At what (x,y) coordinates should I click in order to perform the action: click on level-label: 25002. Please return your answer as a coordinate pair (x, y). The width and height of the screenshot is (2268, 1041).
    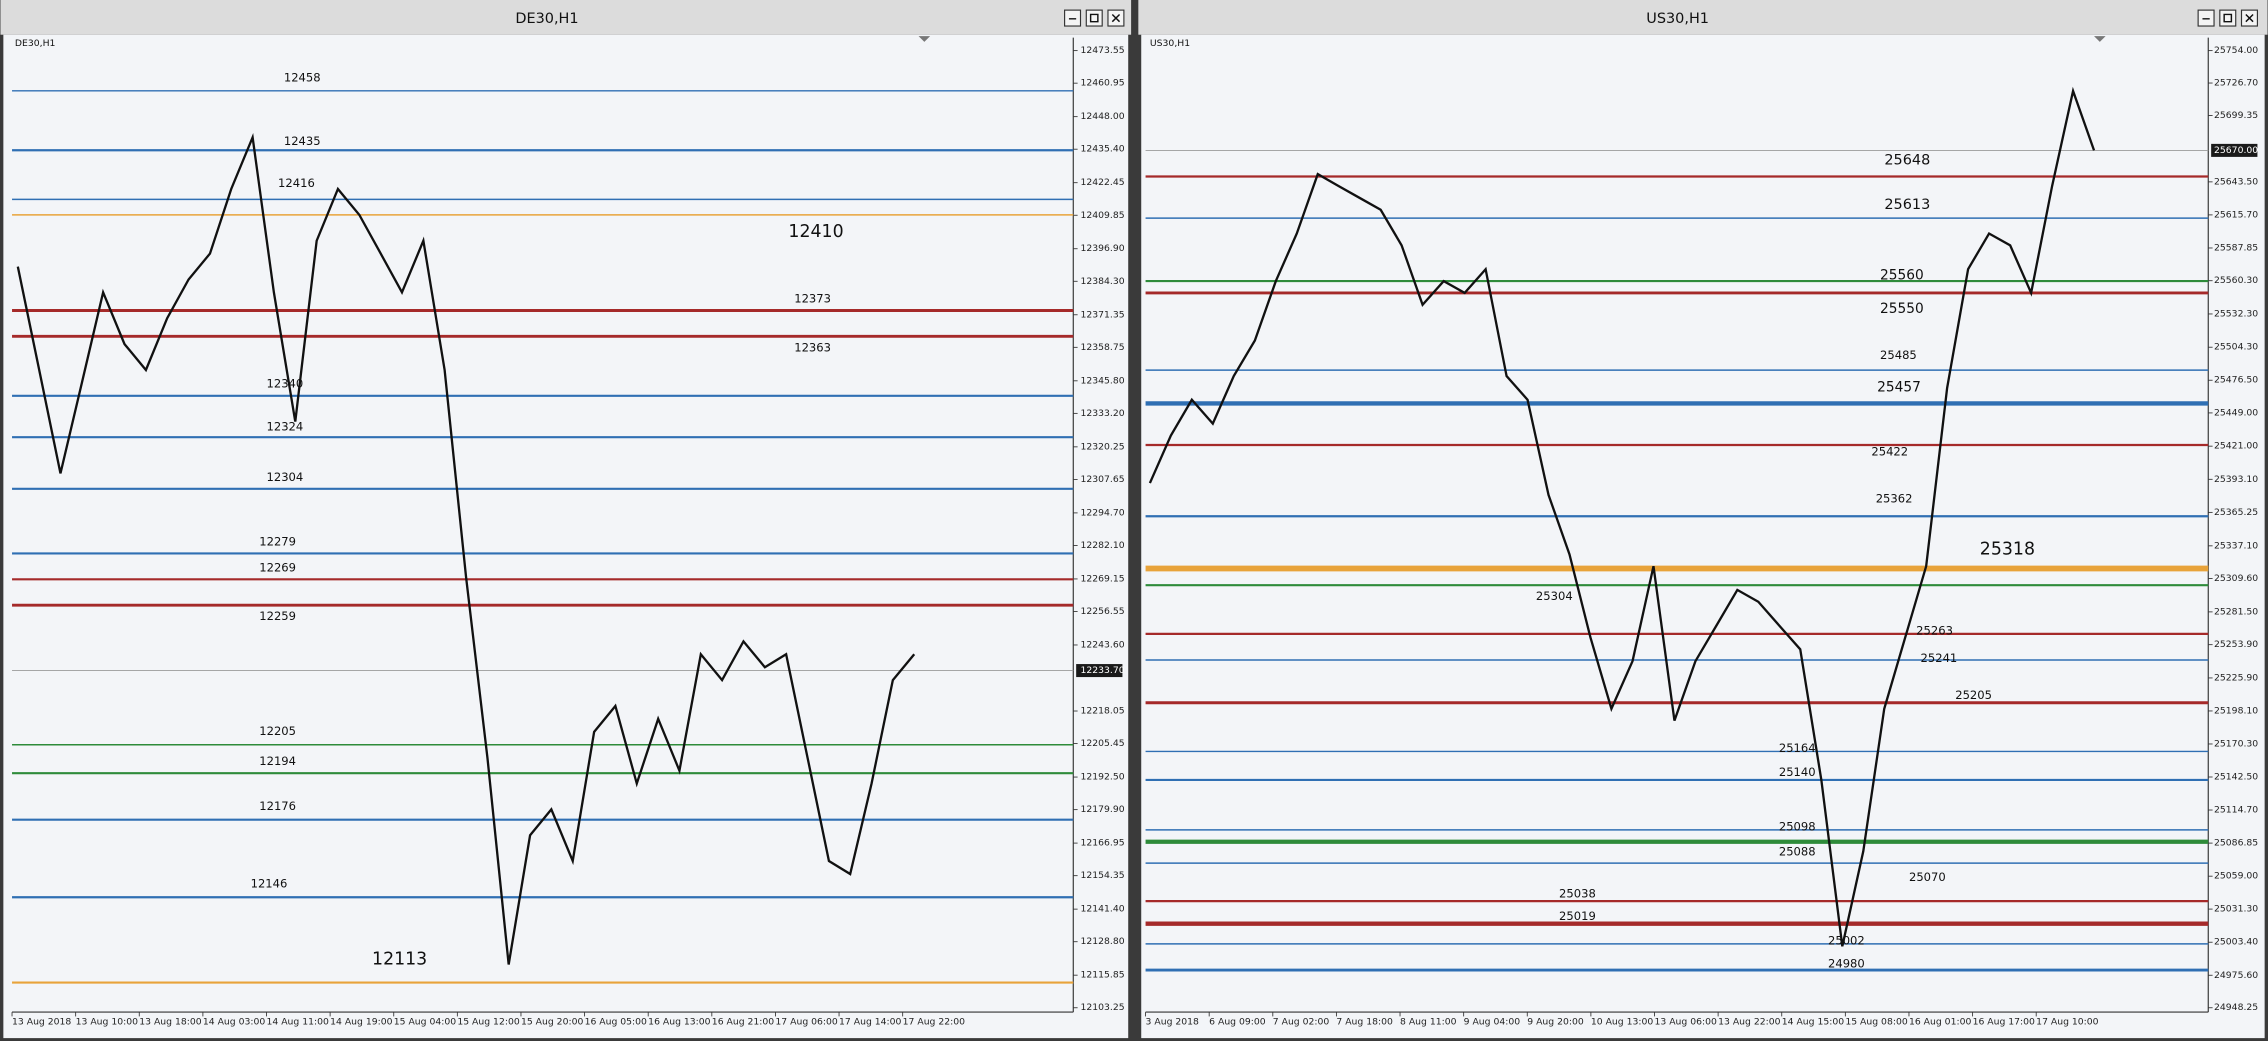
    Looking at the image, I should click on (1846, 941).